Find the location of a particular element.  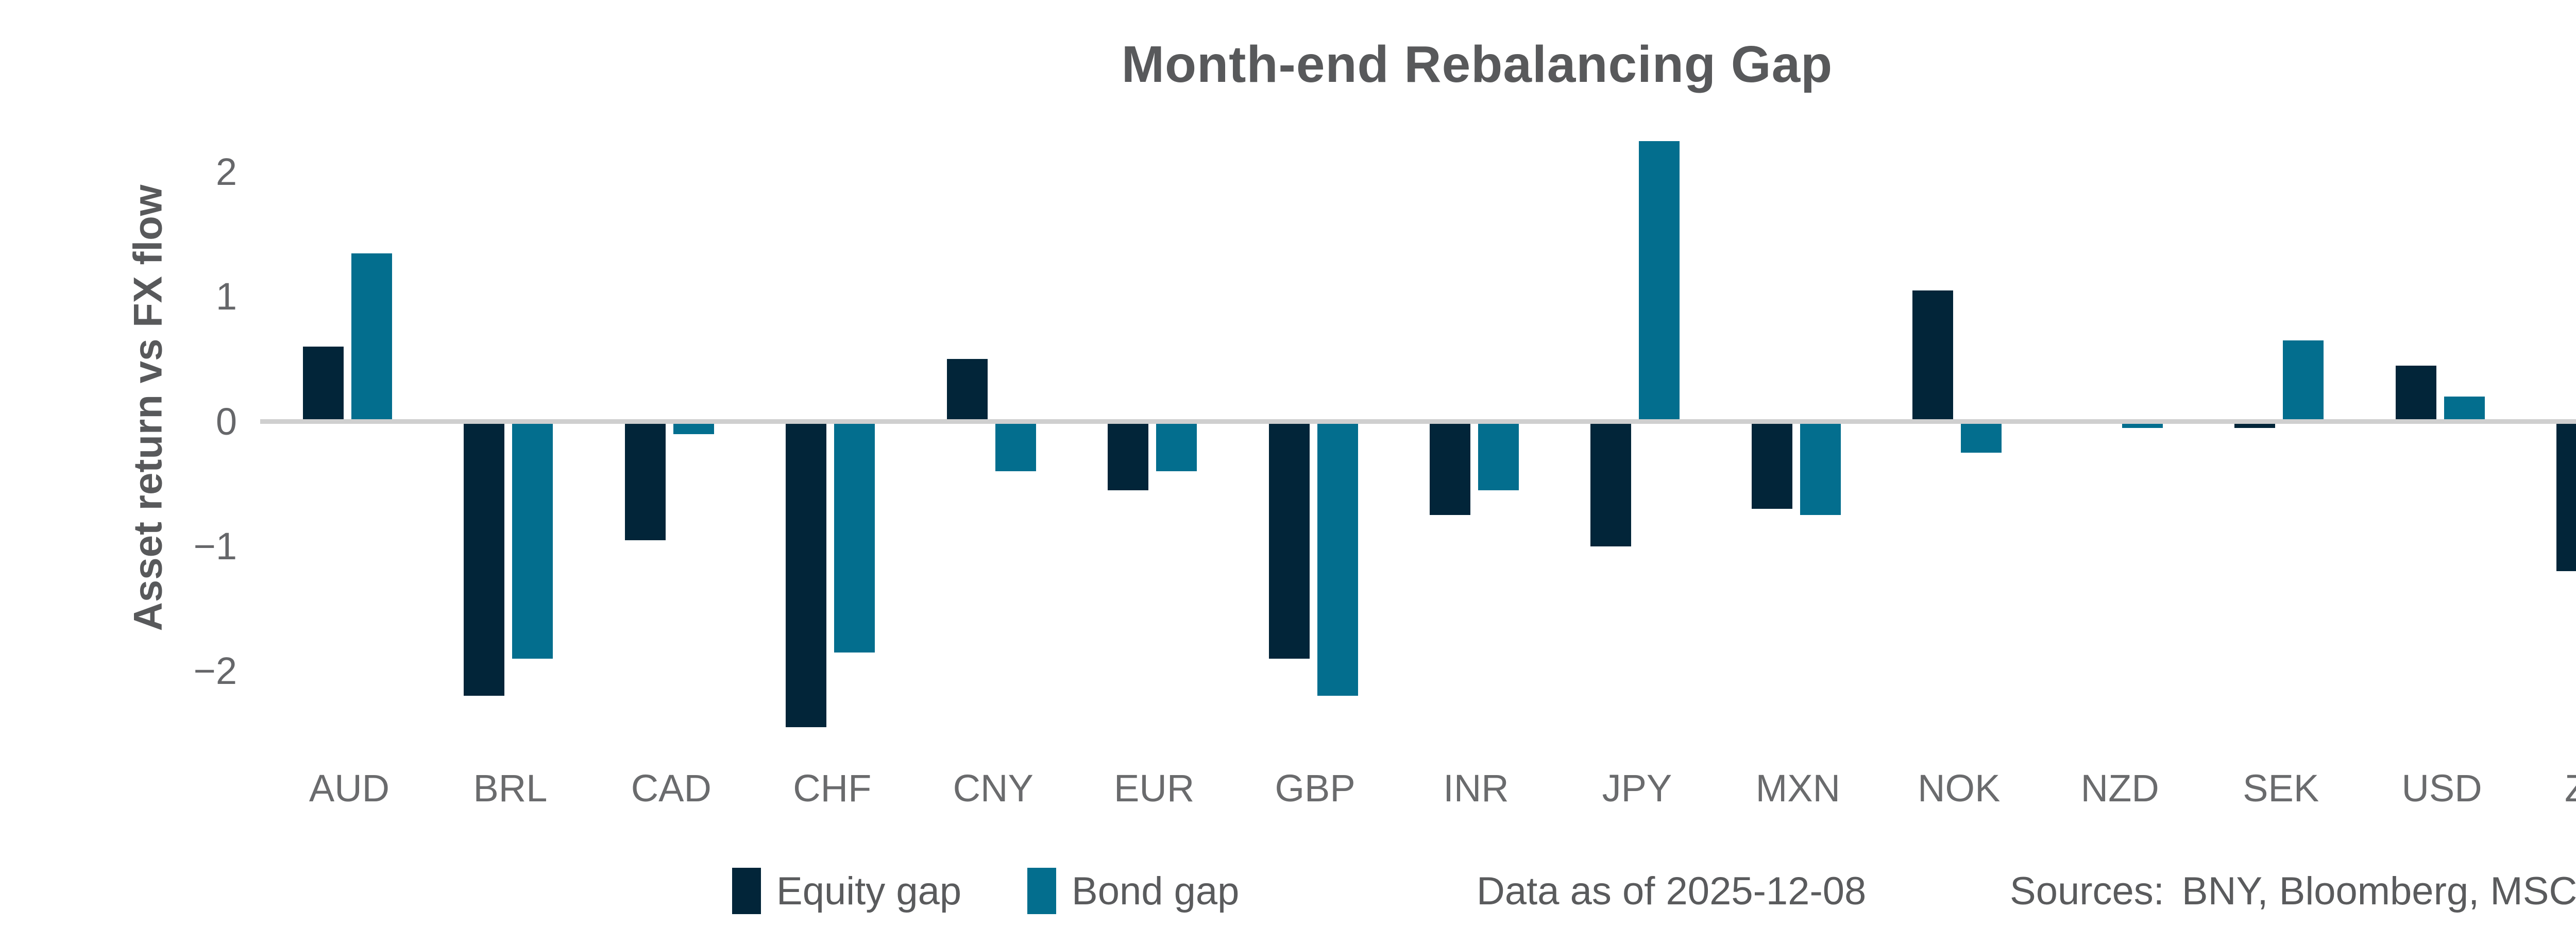

legend-item-equity: Equity gap is located at coordinates (846, 891).